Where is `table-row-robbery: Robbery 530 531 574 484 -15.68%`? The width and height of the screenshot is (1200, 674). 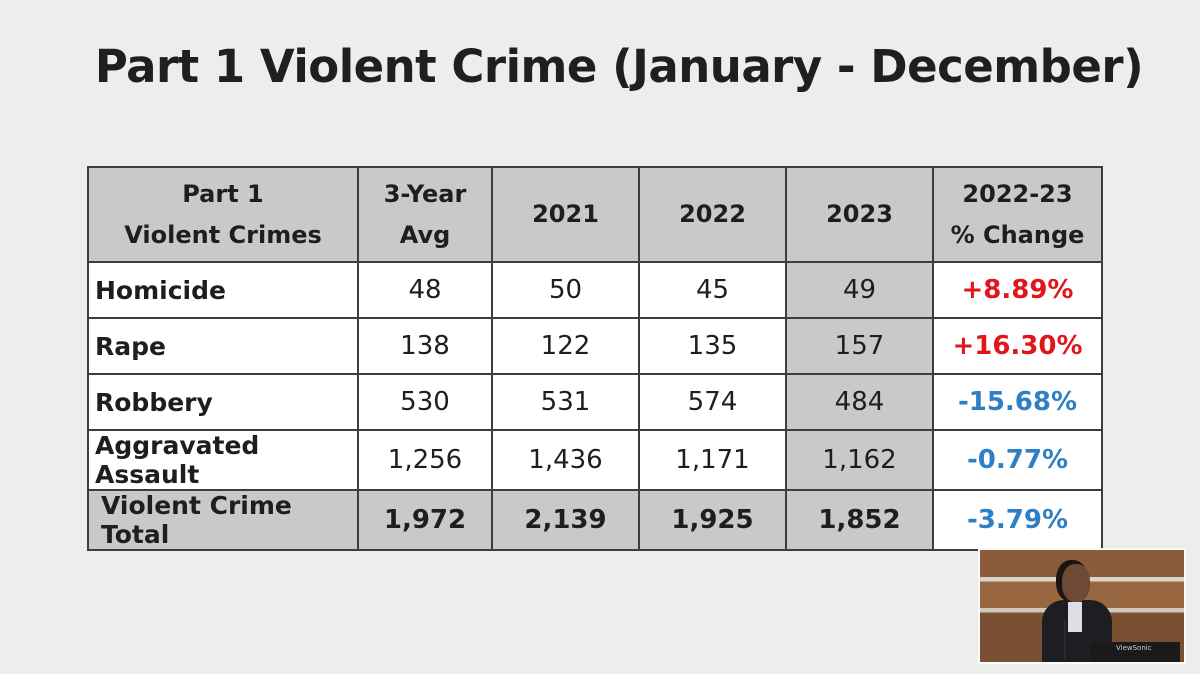 table-row-robbery: Robbery 530 531 574 484 -15.68% is located at coordinates (595, 402).